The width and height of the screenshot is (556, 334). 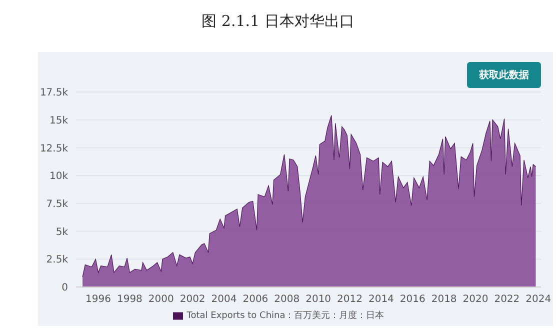 What do you see at coordinates (129, 300) in the screenshot?
I see `x-tick-label: 1998` at bounding box center [129, 300].